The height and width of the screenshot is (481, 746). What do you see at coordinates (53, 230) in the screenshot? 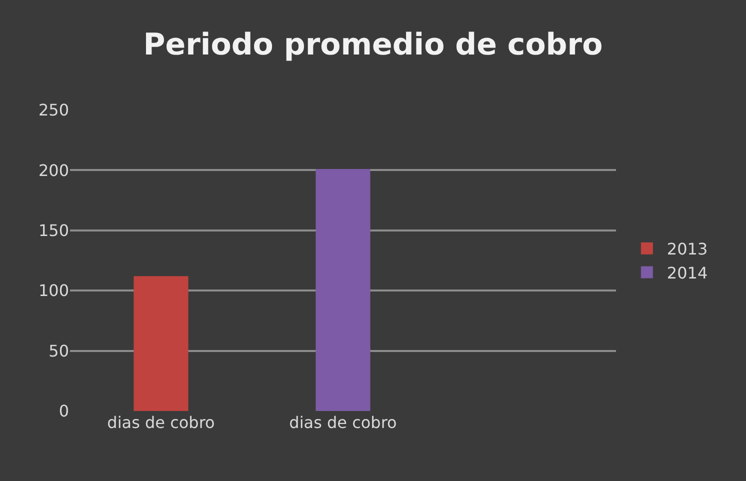
I see `y-tick-label: 150` at bounding box center [53, 230].